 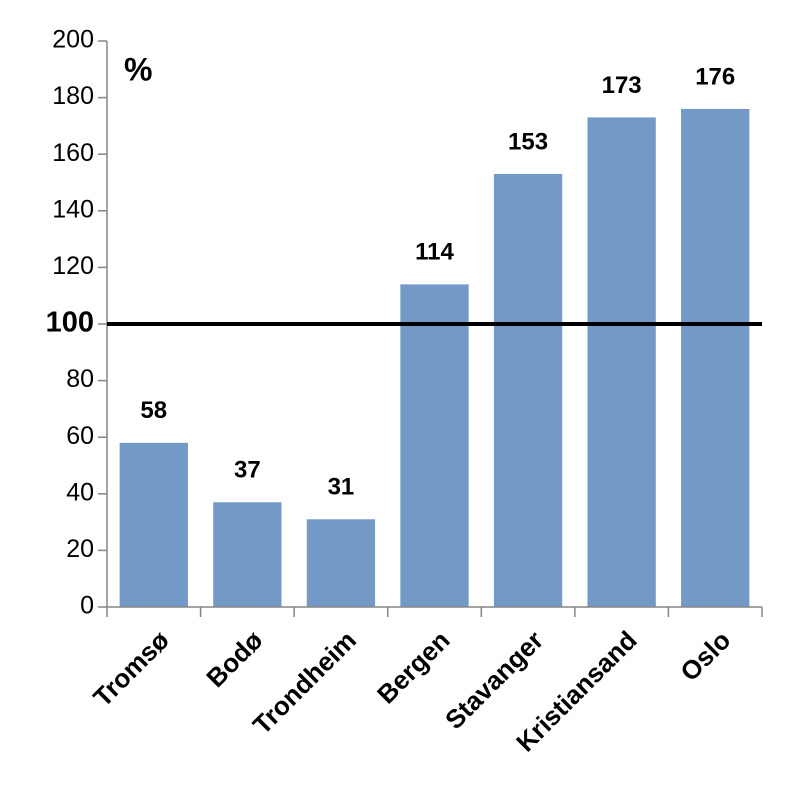 What do you see at coordinates (153, 410) in the screenshot?
I see `data-label: 58` at bounding box center [153, 410].